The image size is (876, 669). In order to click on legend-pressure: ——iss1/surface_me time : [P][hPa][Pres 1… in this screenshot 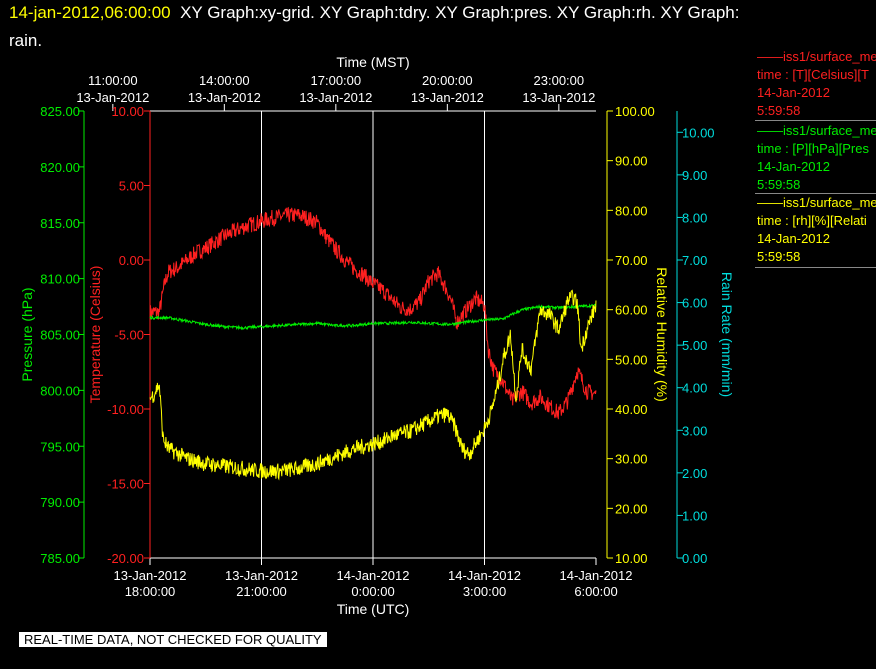, I will do `click(816, 158)`.